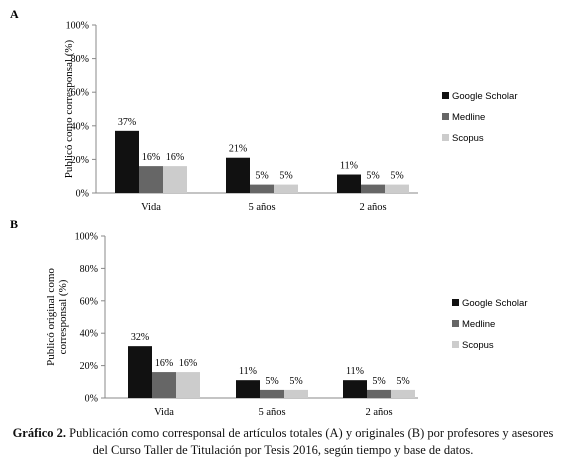 Image resolution: width=566 pixels, height=467 pixels. What do you see at coordinates (140, 337) in the screenshot?
I see `data-label: 32%` at bounding box center [140, 337].